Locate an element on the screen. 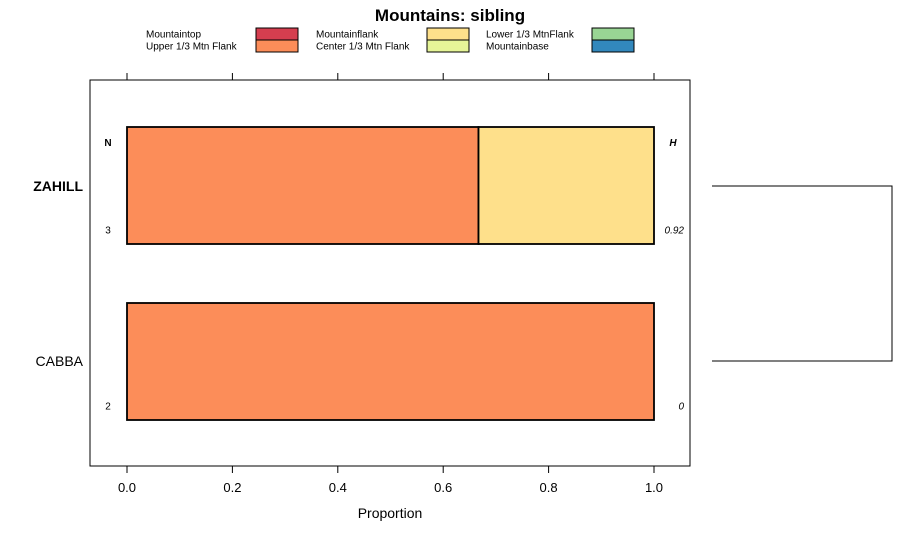  category-label-zahill: ZAHILL is located at coordinates (58, 186).